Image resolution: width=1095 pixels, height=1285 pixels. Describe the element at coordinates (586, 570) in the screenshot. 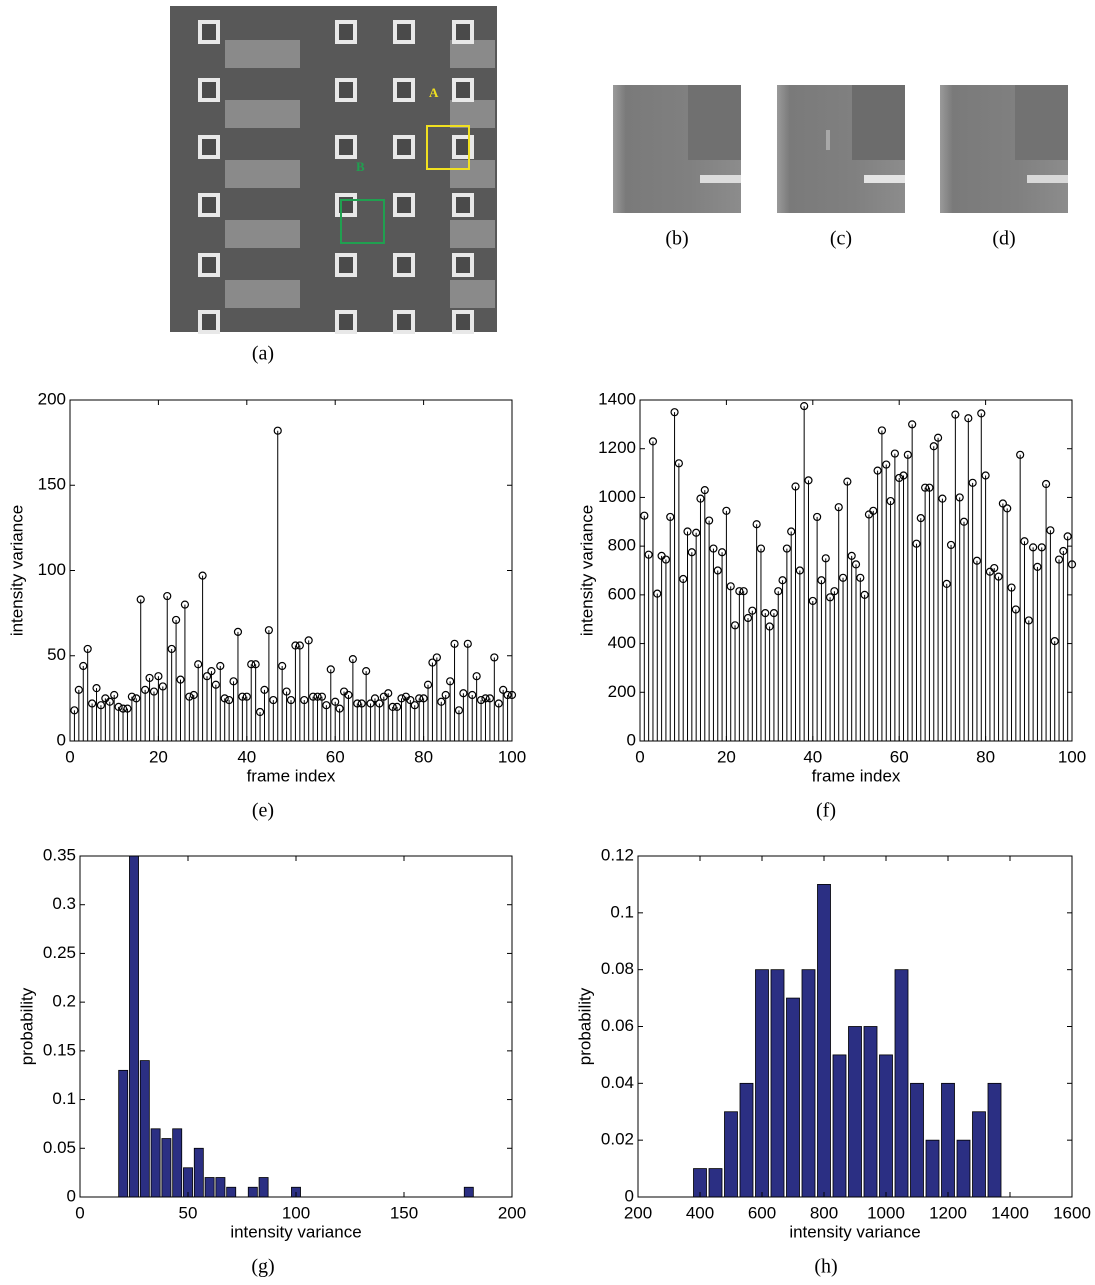

I see `y-axis-label: intensity variance` at that location.